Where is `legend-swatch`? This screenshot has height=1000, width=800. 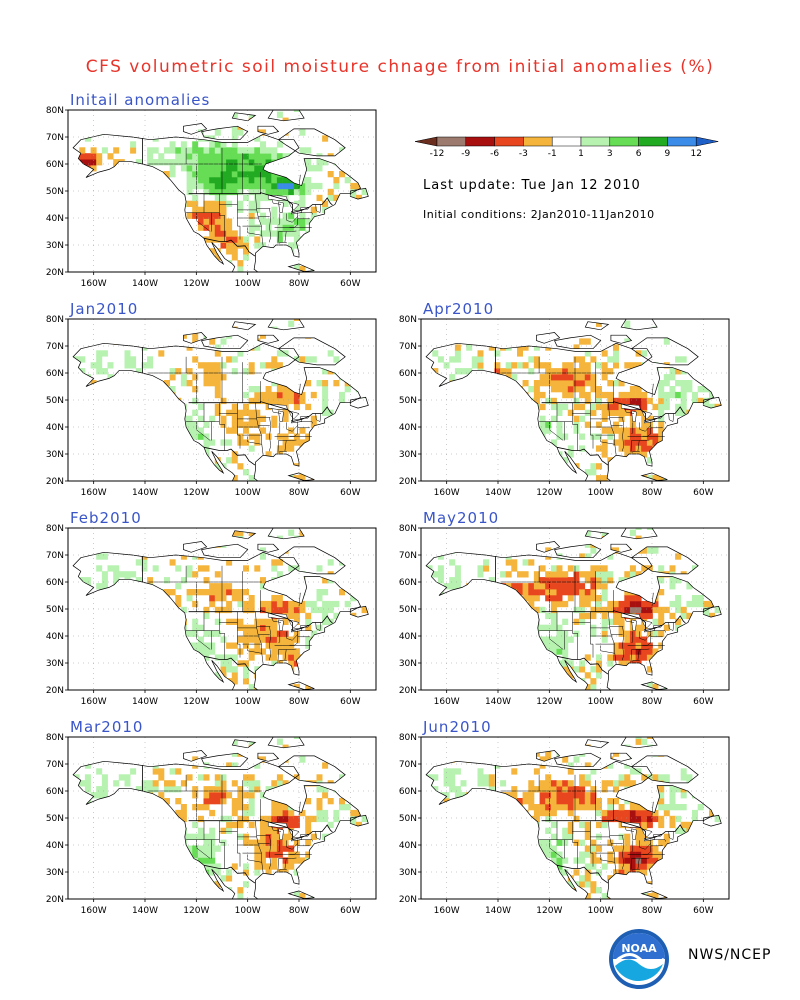
legend-swatch is located at coordinates (595, 141).